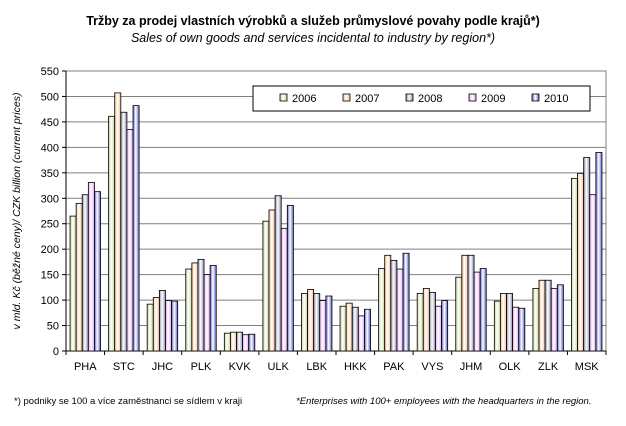 Image resolution: width=626 pixels, height=426 pixels. Describe the element at coordinates (477, 311) in the screenshot. I see `bar-2009-JHM` at that location.